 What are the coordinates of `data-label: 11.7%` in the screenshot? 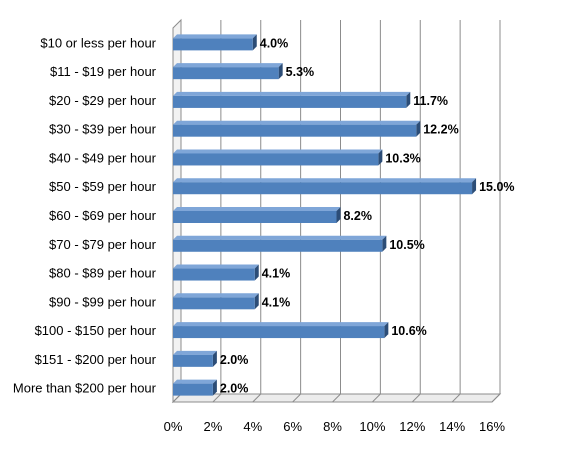 It's located at (430, 101).